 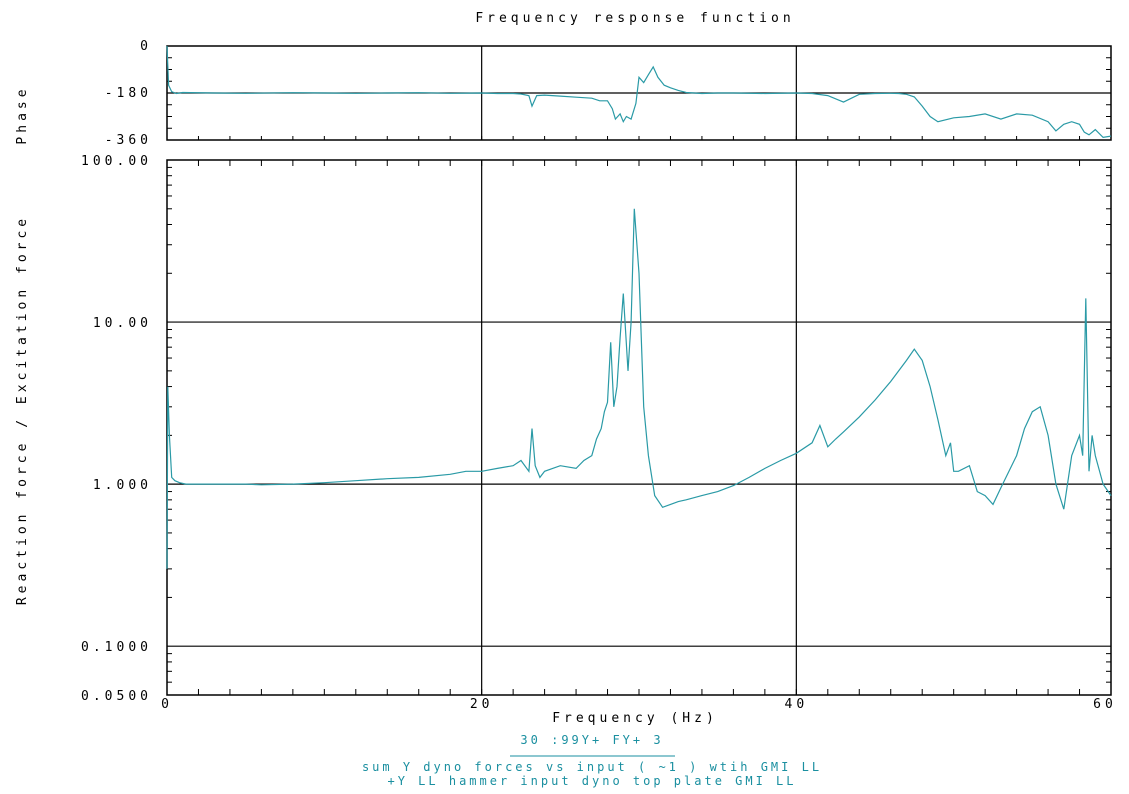 I want to click on x-tick-label: 60, so click(x=1105, y=704).